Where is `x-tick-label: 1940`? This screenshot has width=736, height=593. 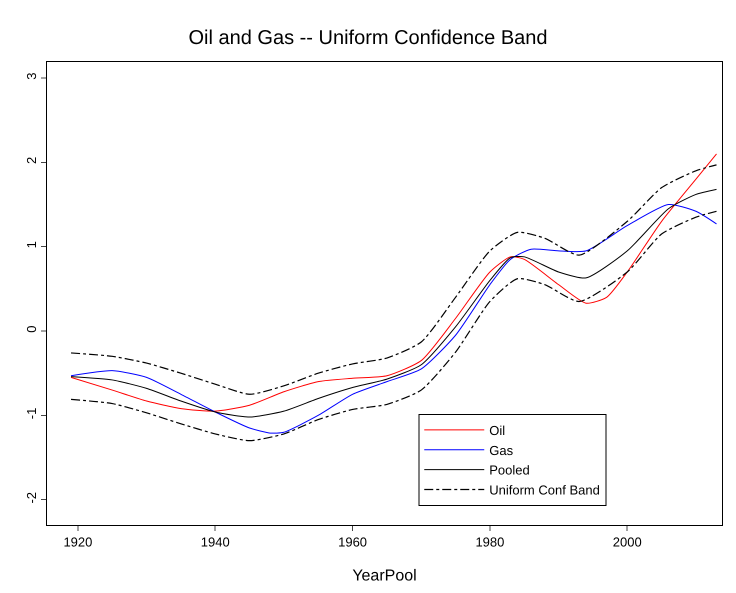 x-tick-label: 1940 is located at coordinates (215, 542).